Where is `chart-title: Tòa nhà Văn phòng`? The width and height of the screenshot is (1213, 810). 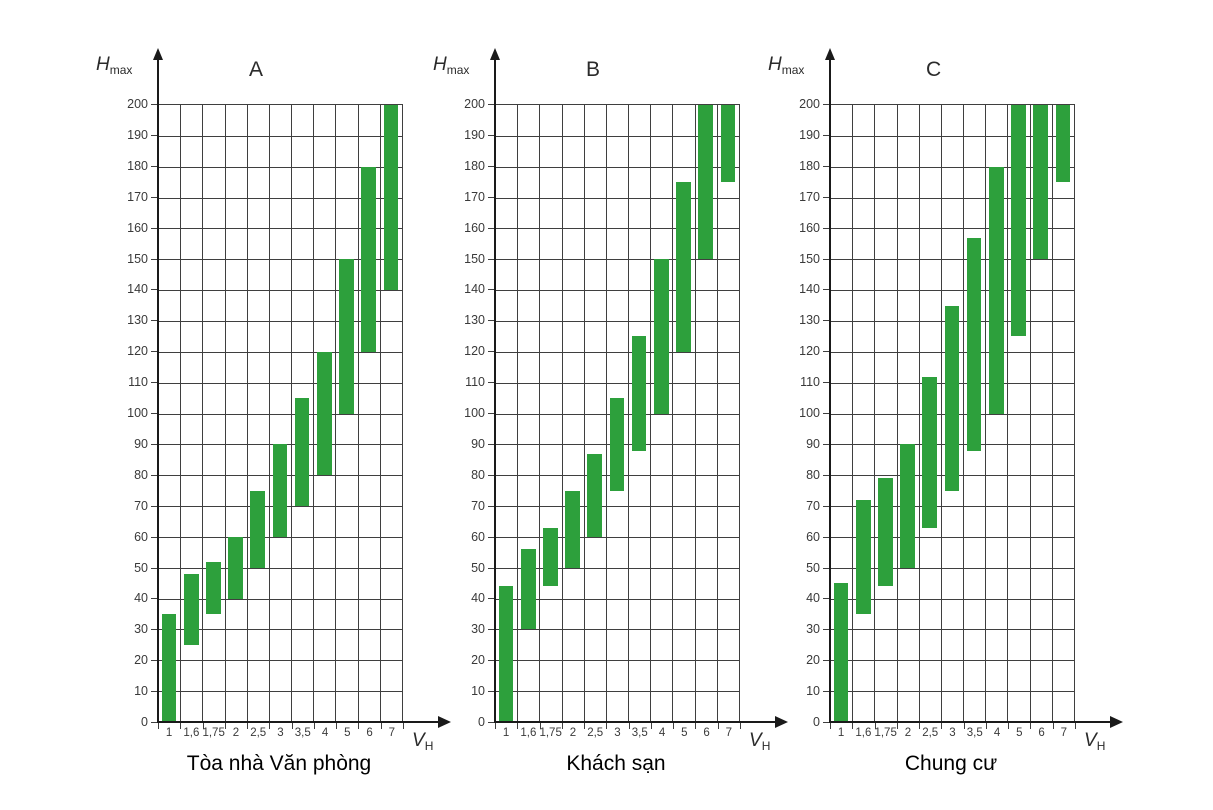 chart-title: Tòa nhà Văn phòng is located at coordinates (279, 763).